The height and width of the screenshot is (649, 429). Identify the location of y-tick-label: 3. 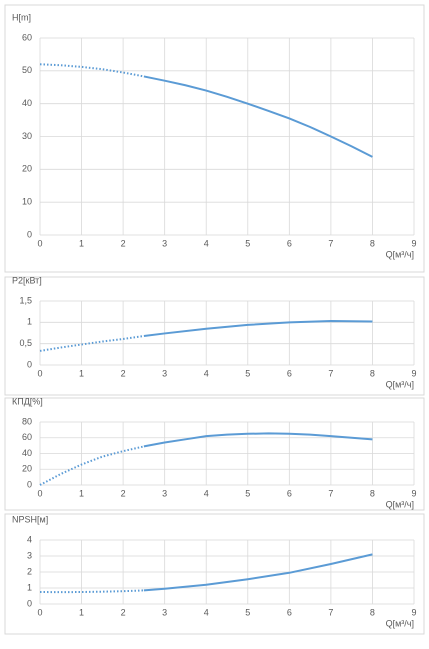
(29, 555).